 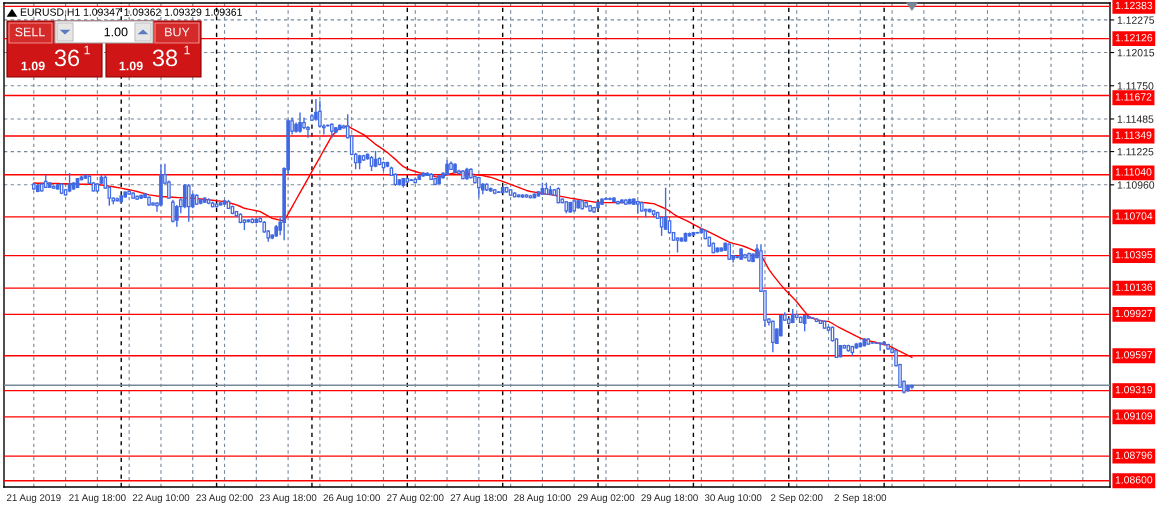 I want to click on annotation: 1.00, so click(x=116, y=32).